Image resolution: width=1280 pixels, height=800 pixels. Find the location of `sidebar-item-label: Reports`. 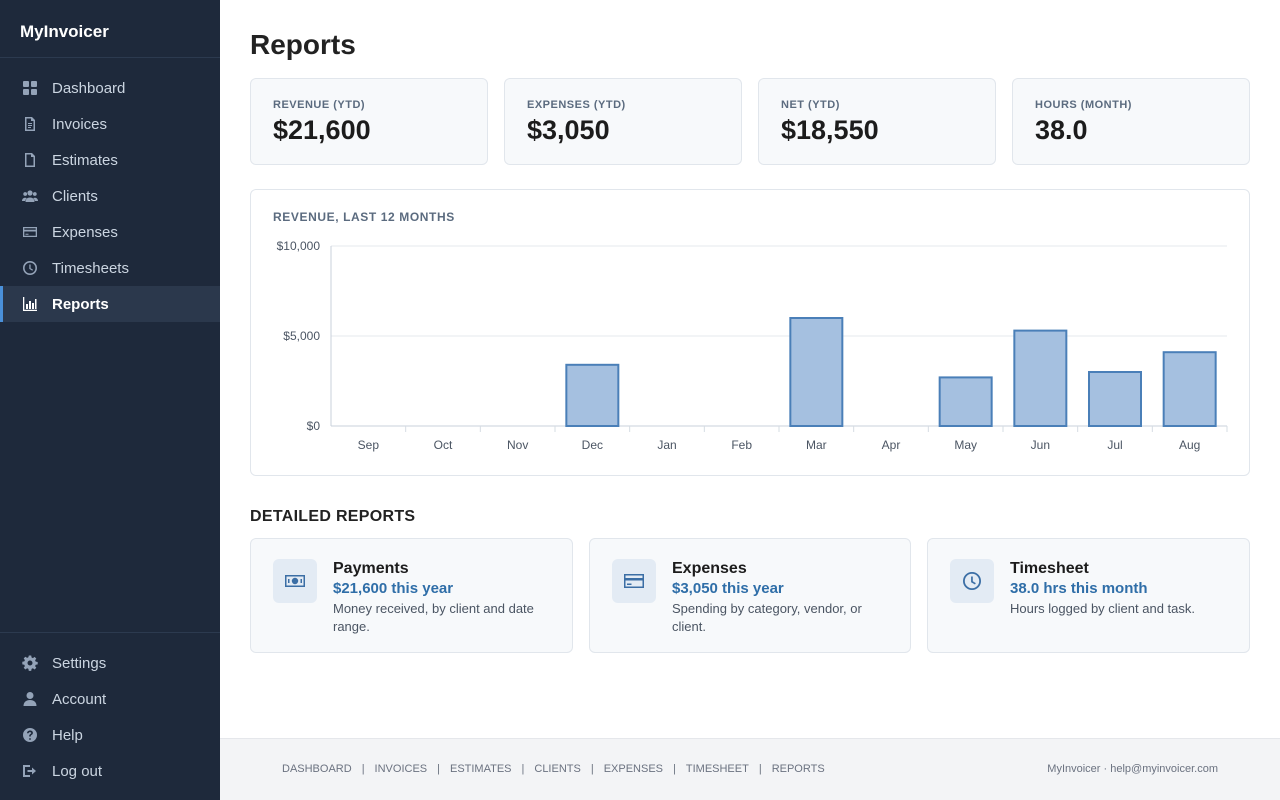

sidebar-item-label: Reports is located at coordinates (80, 304).